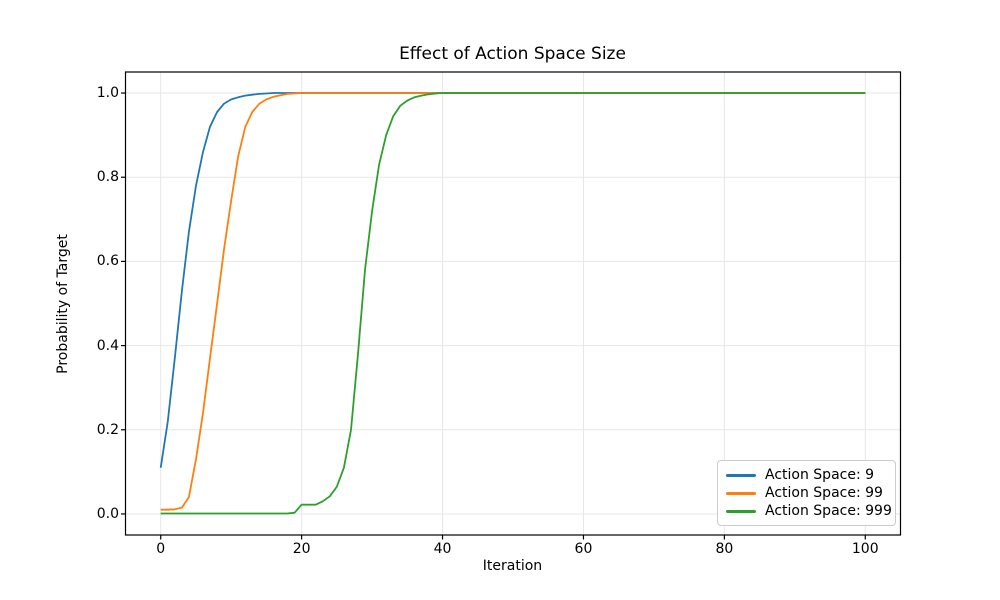 The width and height of the screenshot is (1000, 600). Describe the element at coordinates (512, 566) in the screenshot. I see `x-axis-label: Iteration` at that location.